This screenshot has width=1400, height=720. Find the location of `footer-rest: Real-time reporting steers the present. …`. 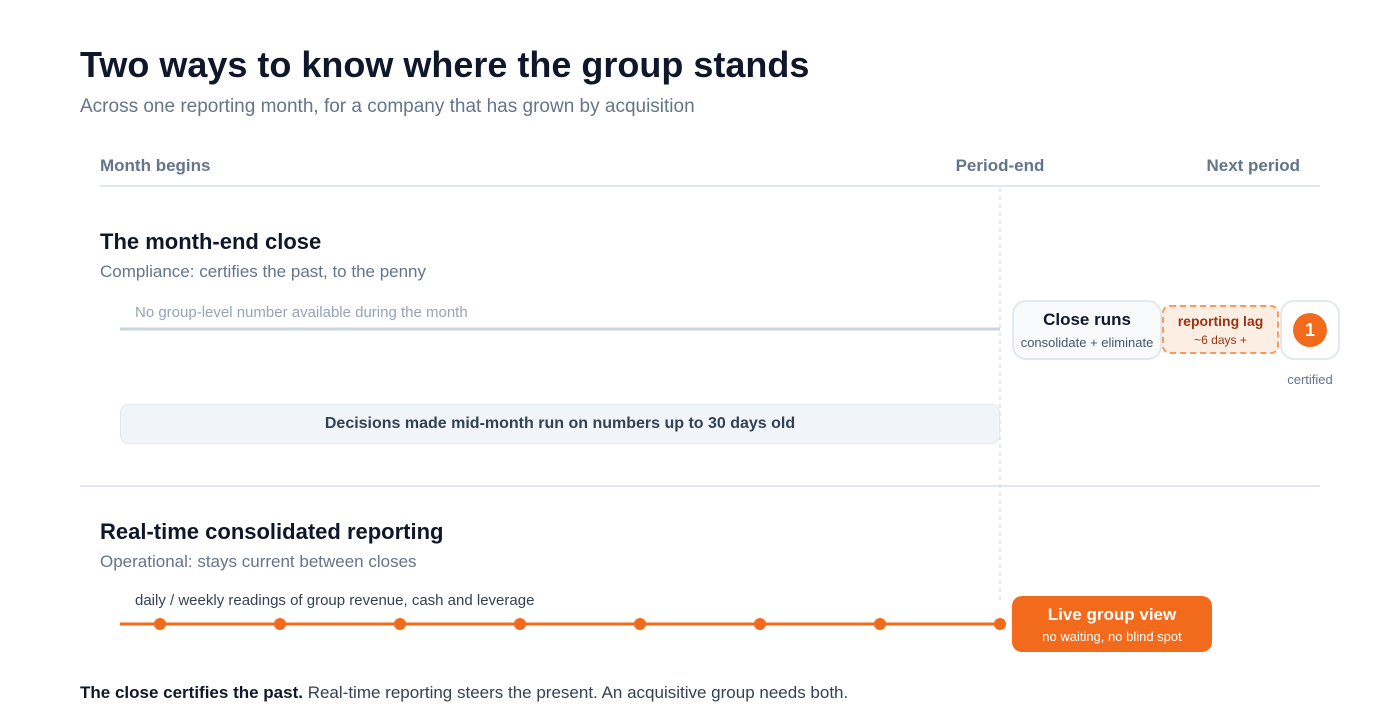

footer-rest: Real-time reporting steers the present. … is located at coordinates (578, 692).